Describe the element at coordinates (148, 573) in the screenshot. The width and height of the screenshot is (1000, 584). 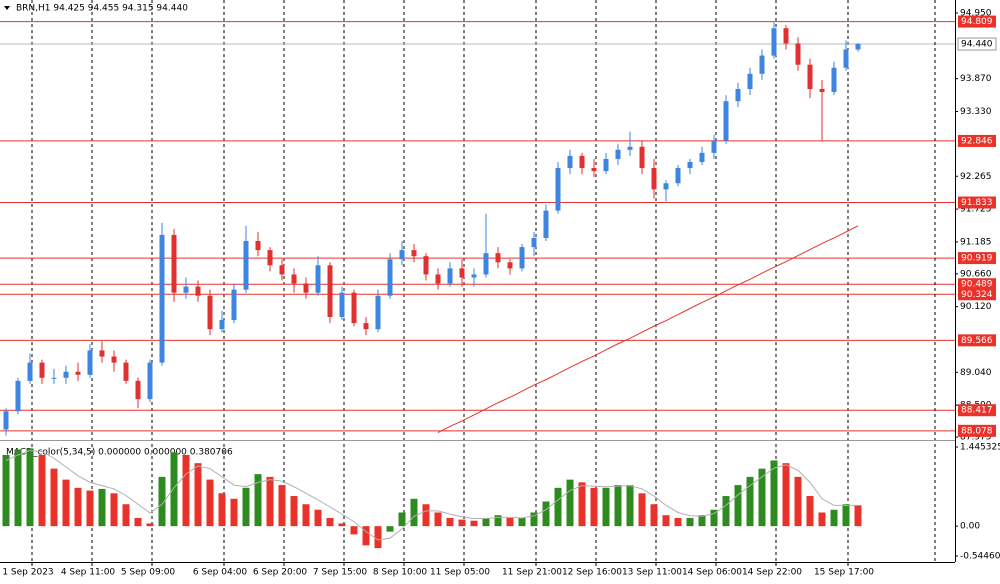
I see `x-tick-label: 5 Sep 09:00` at that location.